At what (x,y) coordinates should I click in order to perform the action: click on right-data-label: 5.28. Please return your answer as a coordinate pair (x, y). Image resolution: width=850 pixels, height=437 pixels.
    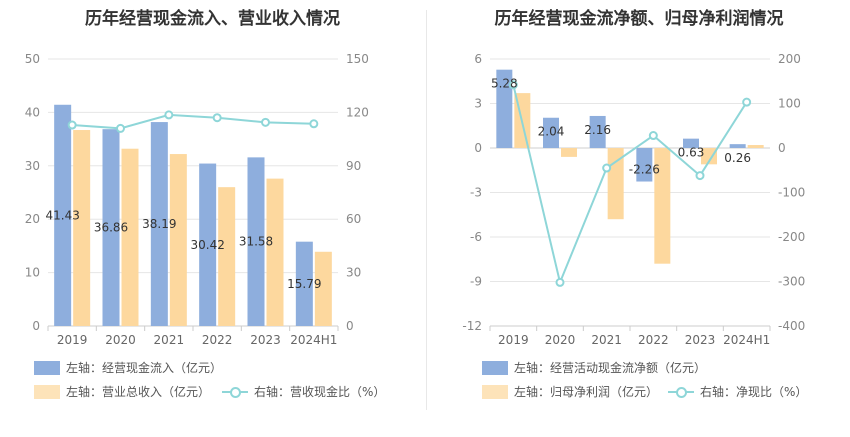
    Looking at the image, I should click on (504, 84).